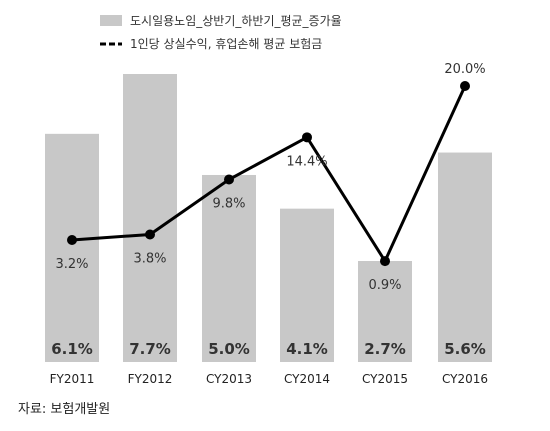 This screenshot has width=550, height=431. I want to click on x-tick-label: FY2012, so click(150, 379).